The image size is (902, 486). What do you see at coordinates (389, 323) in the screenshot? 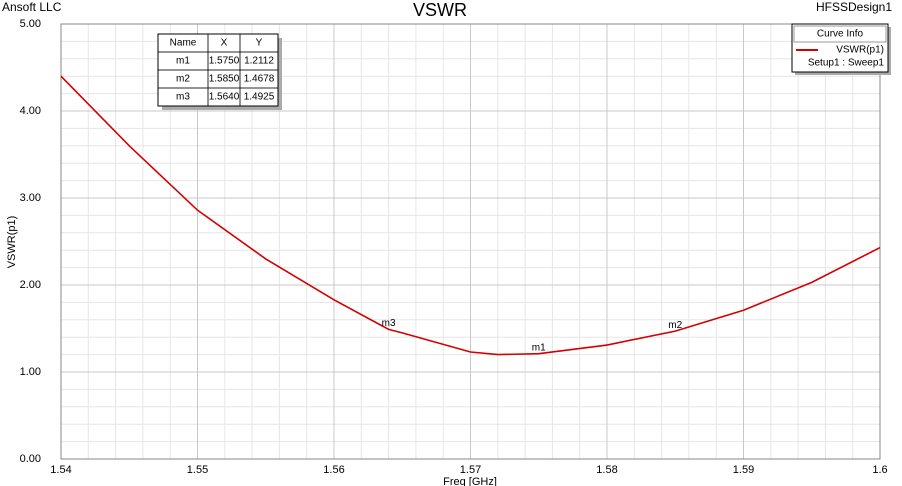
I see `marker-label: m3` at bounding box center [389, 323].